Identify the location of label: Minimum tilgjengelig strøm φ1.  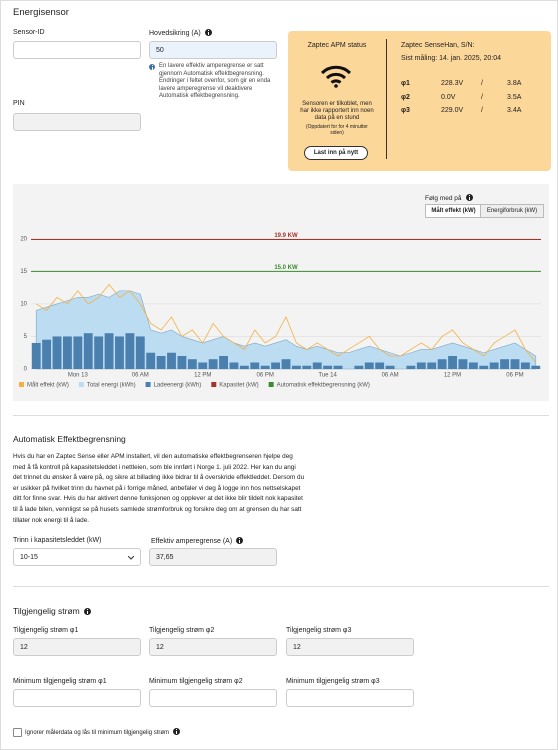
(60, 681).